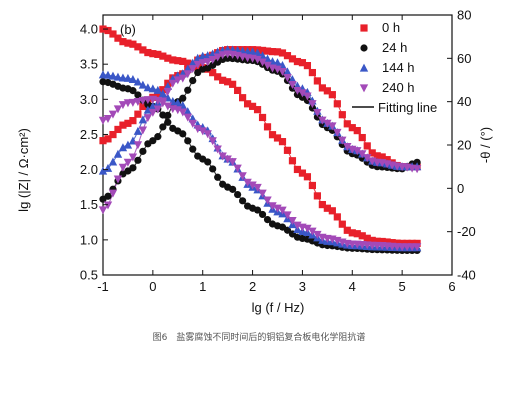 The height and width of the screenshot is (415, 518). I want to click on x-tick-label: 0, so click(152, 286).